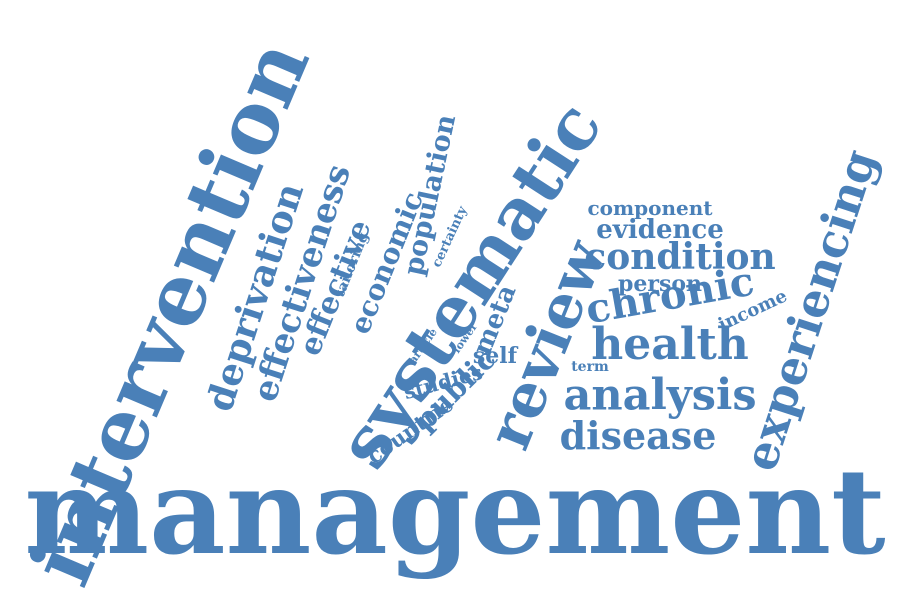  What do you see at coordinates (590, 367) in the screenshot?
I see `word-term: term` at bounding box center [590, 367].